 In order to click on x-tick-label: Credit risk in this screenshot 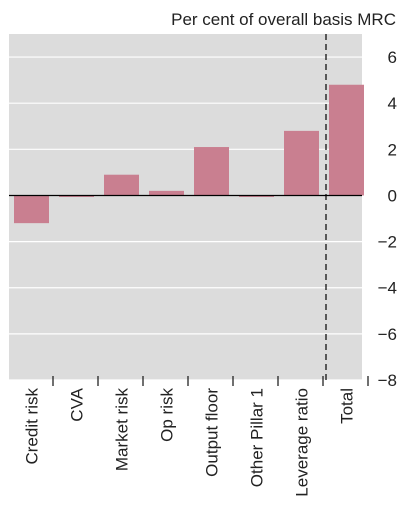, I will do `click(32, 426)`.